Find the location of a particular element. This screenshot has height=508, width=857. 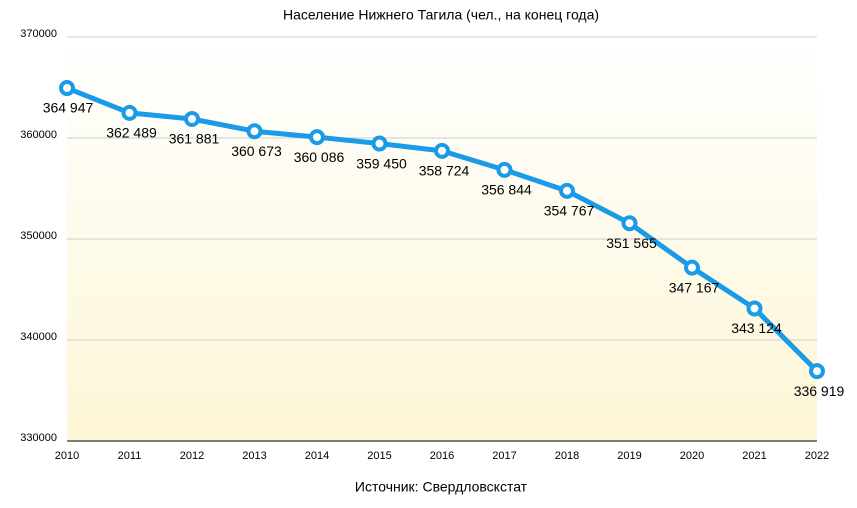

x-tick-label: 2010 is located at coordinates (67, 456).